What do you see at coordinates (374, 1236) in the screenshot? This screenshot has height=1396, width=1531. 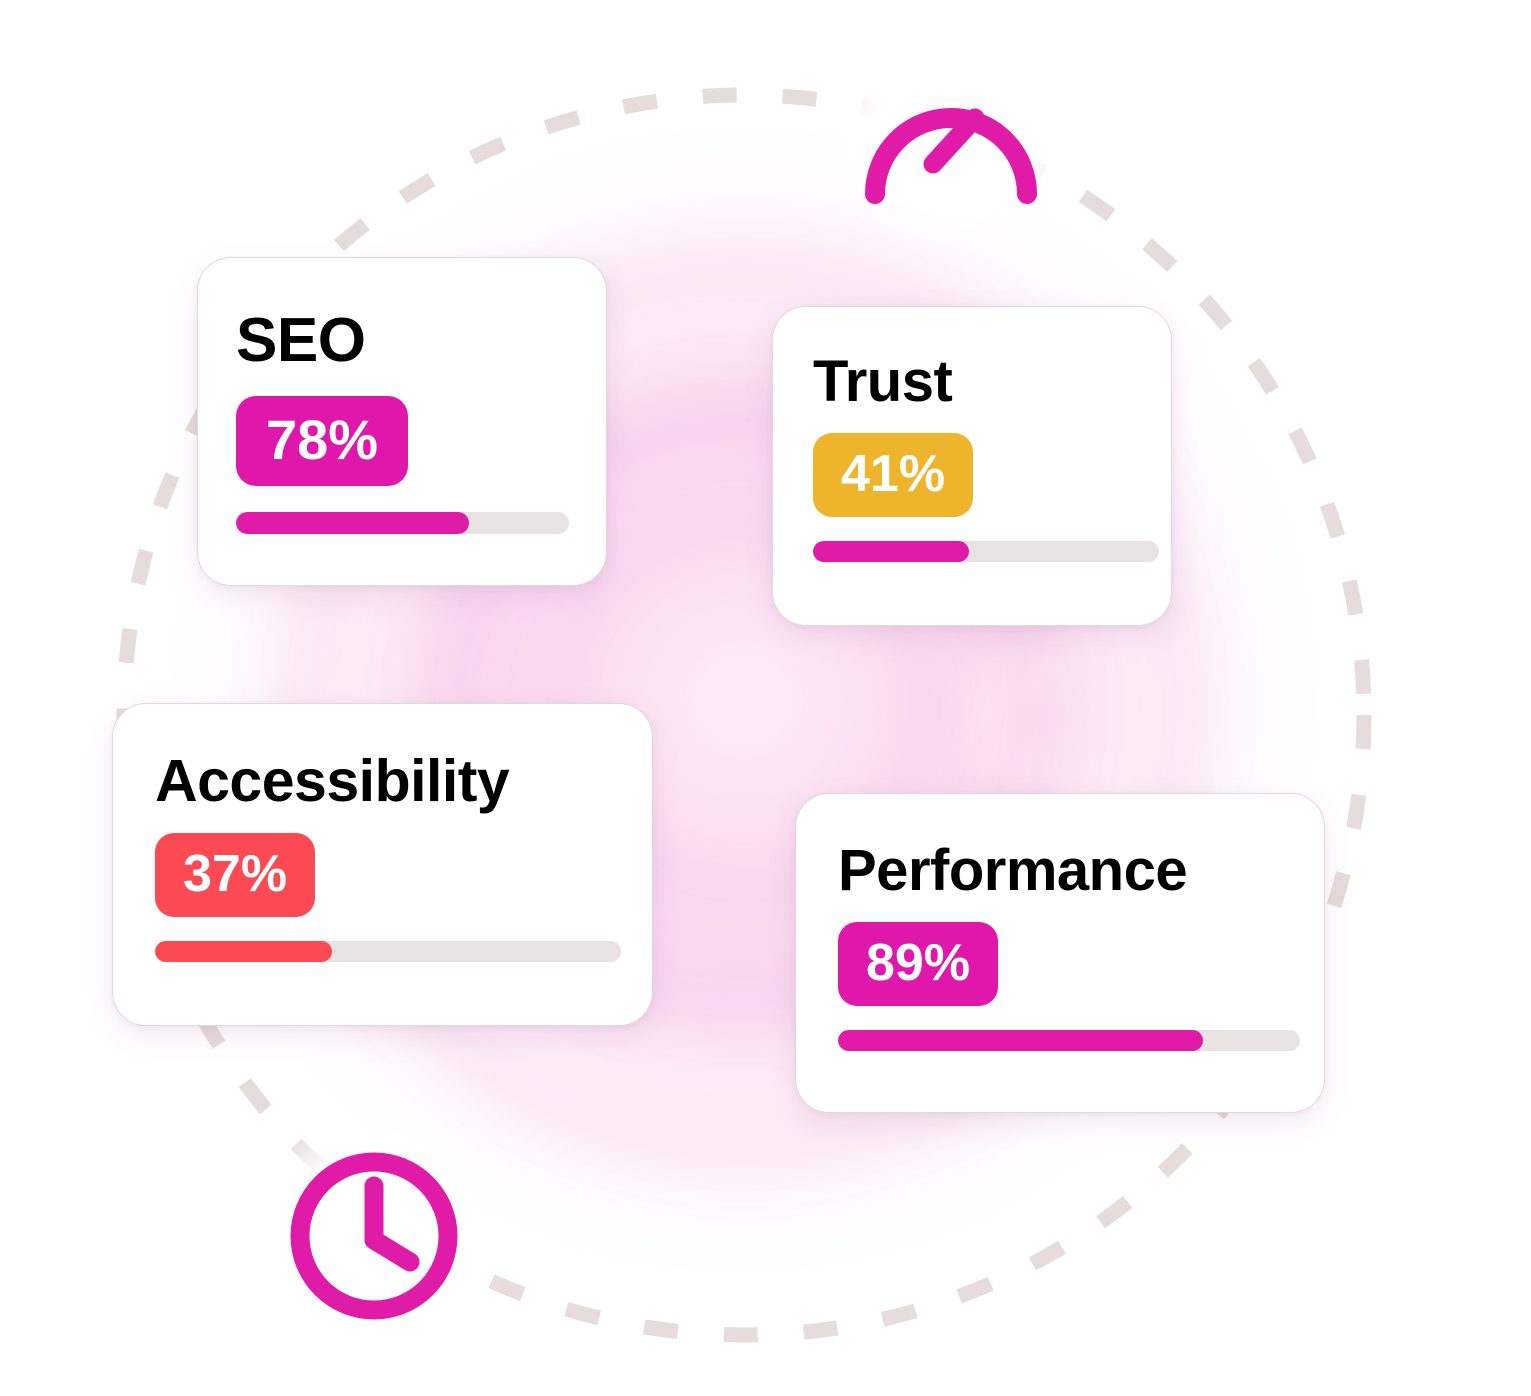 I see `clock-icon` at bounding box center [374, 1236].